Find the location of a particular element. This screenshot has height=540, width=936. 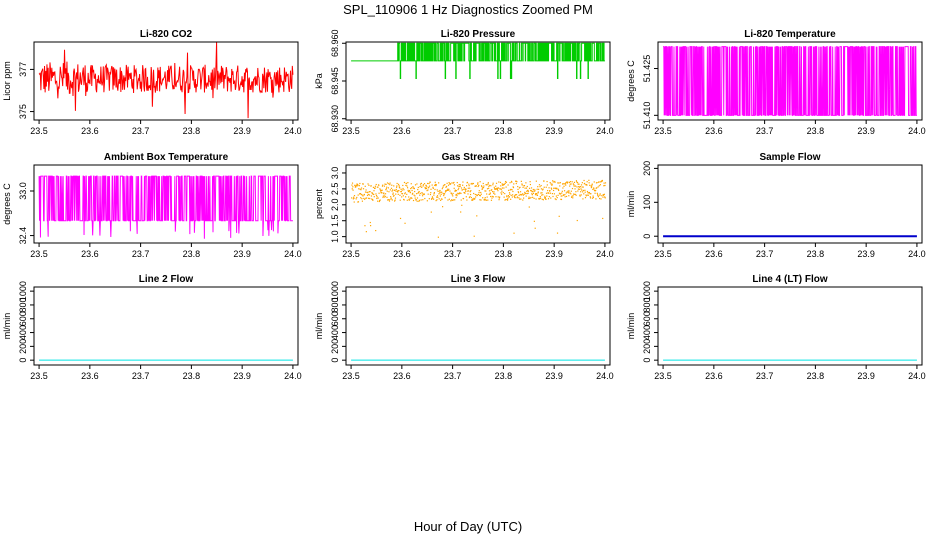

y-tick-label: 1.5 is located at coordinates (335, 220).